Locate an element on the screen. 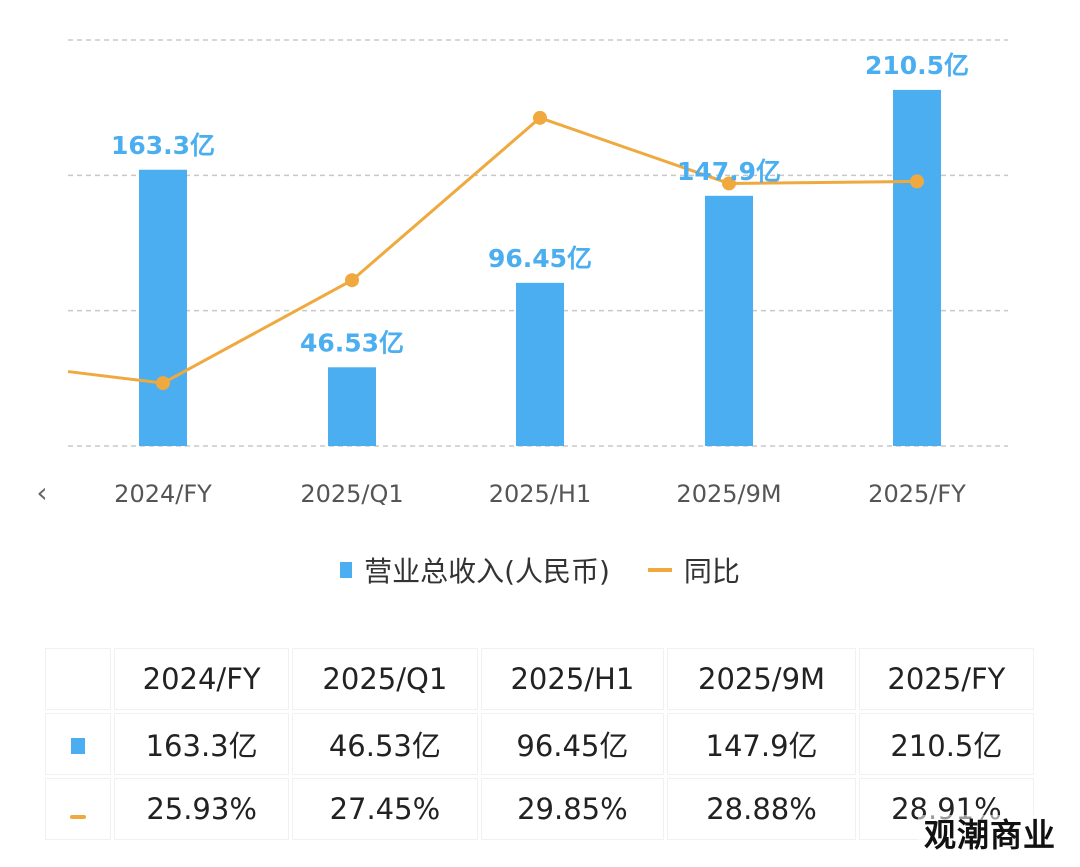  bar-value-label: 147.9亿 is located at coordinates (729, 171).